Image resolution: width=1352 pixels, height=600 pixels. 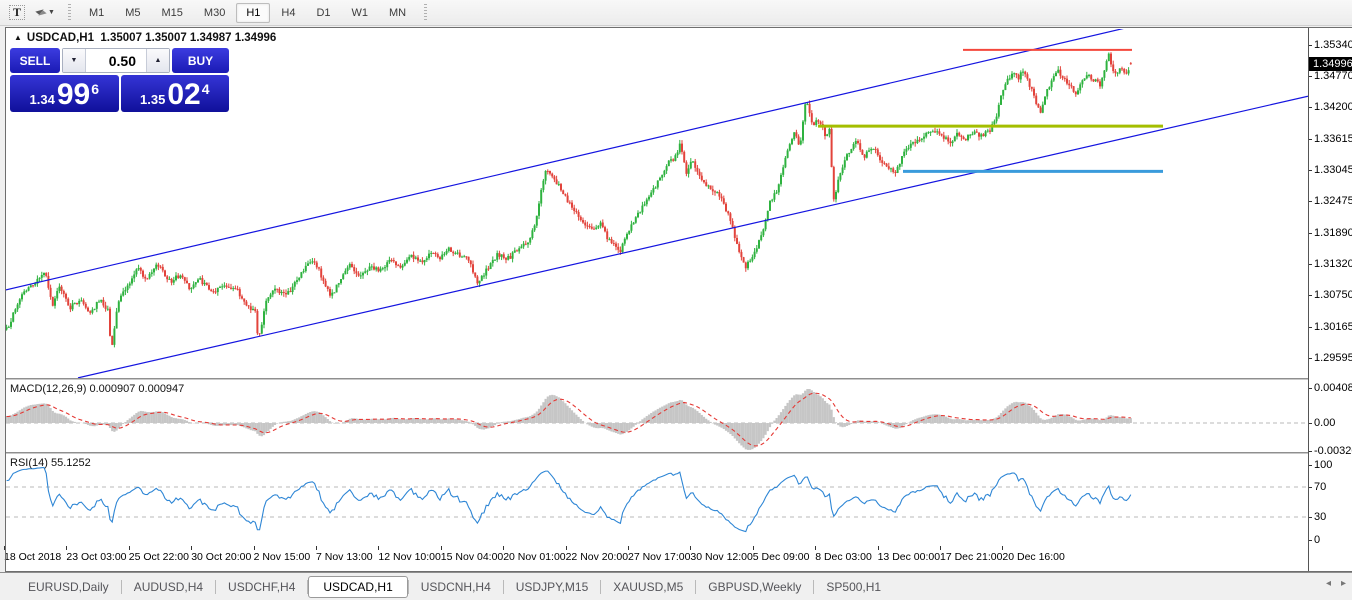 What do you see at coordinates (221, 557) in the screenshot?
I see `time-axis-label: 30 Oct 20:00` at bounding box center [221, 557].